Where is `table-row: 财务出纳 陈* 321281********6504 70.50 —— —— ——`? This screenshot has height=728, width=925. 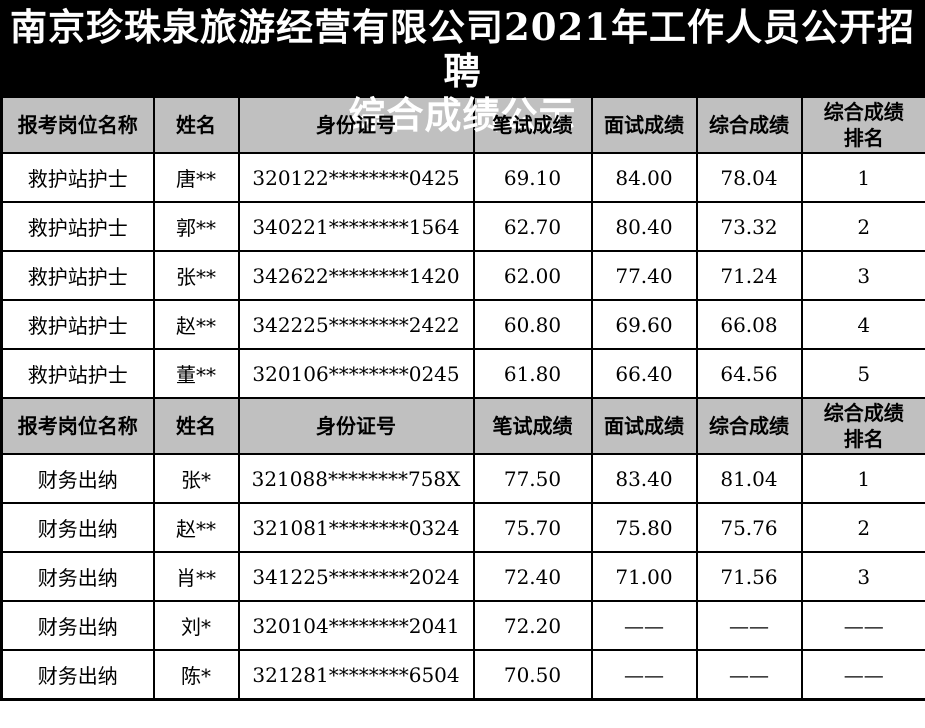 table-row: 财务出纳 陈* 321281********6504 70.50 —— —— —— is located at coordinates (462, 675).